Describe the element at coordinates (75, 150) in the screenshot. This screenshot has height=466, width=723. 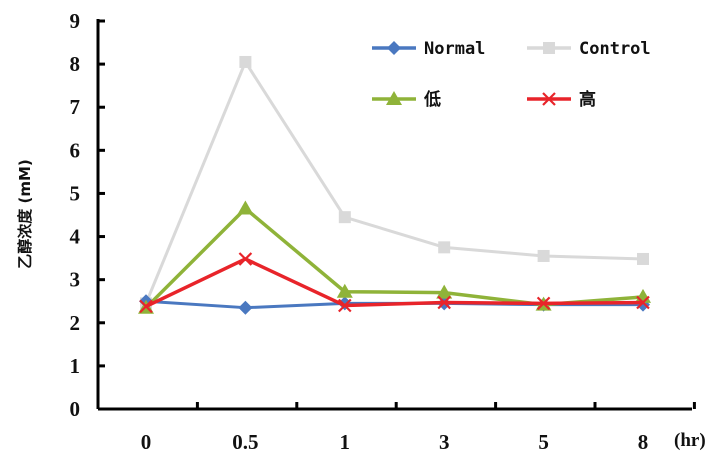
I see `y-tick-label: 6` at that location.